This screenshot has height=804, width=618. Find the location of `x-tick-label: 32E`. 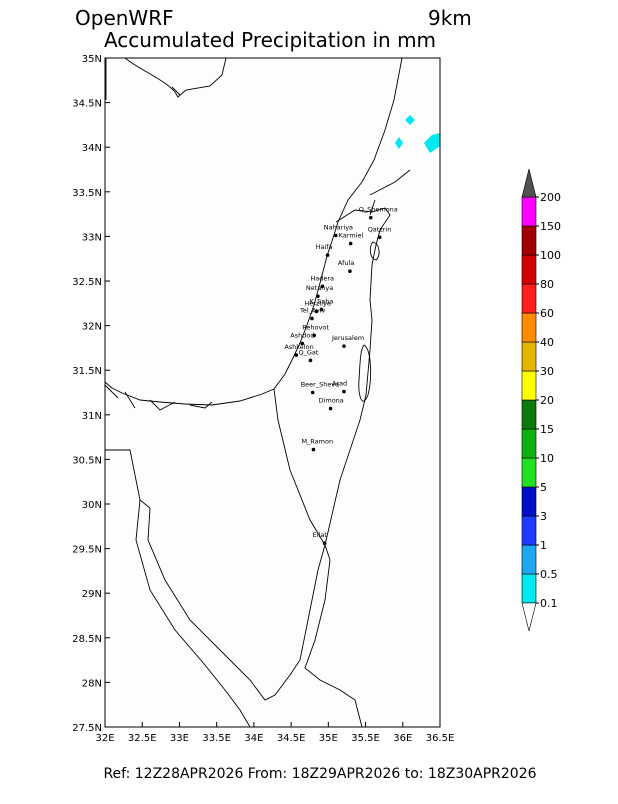

x-tick-label: 32E is located at coordinates (104, 738).